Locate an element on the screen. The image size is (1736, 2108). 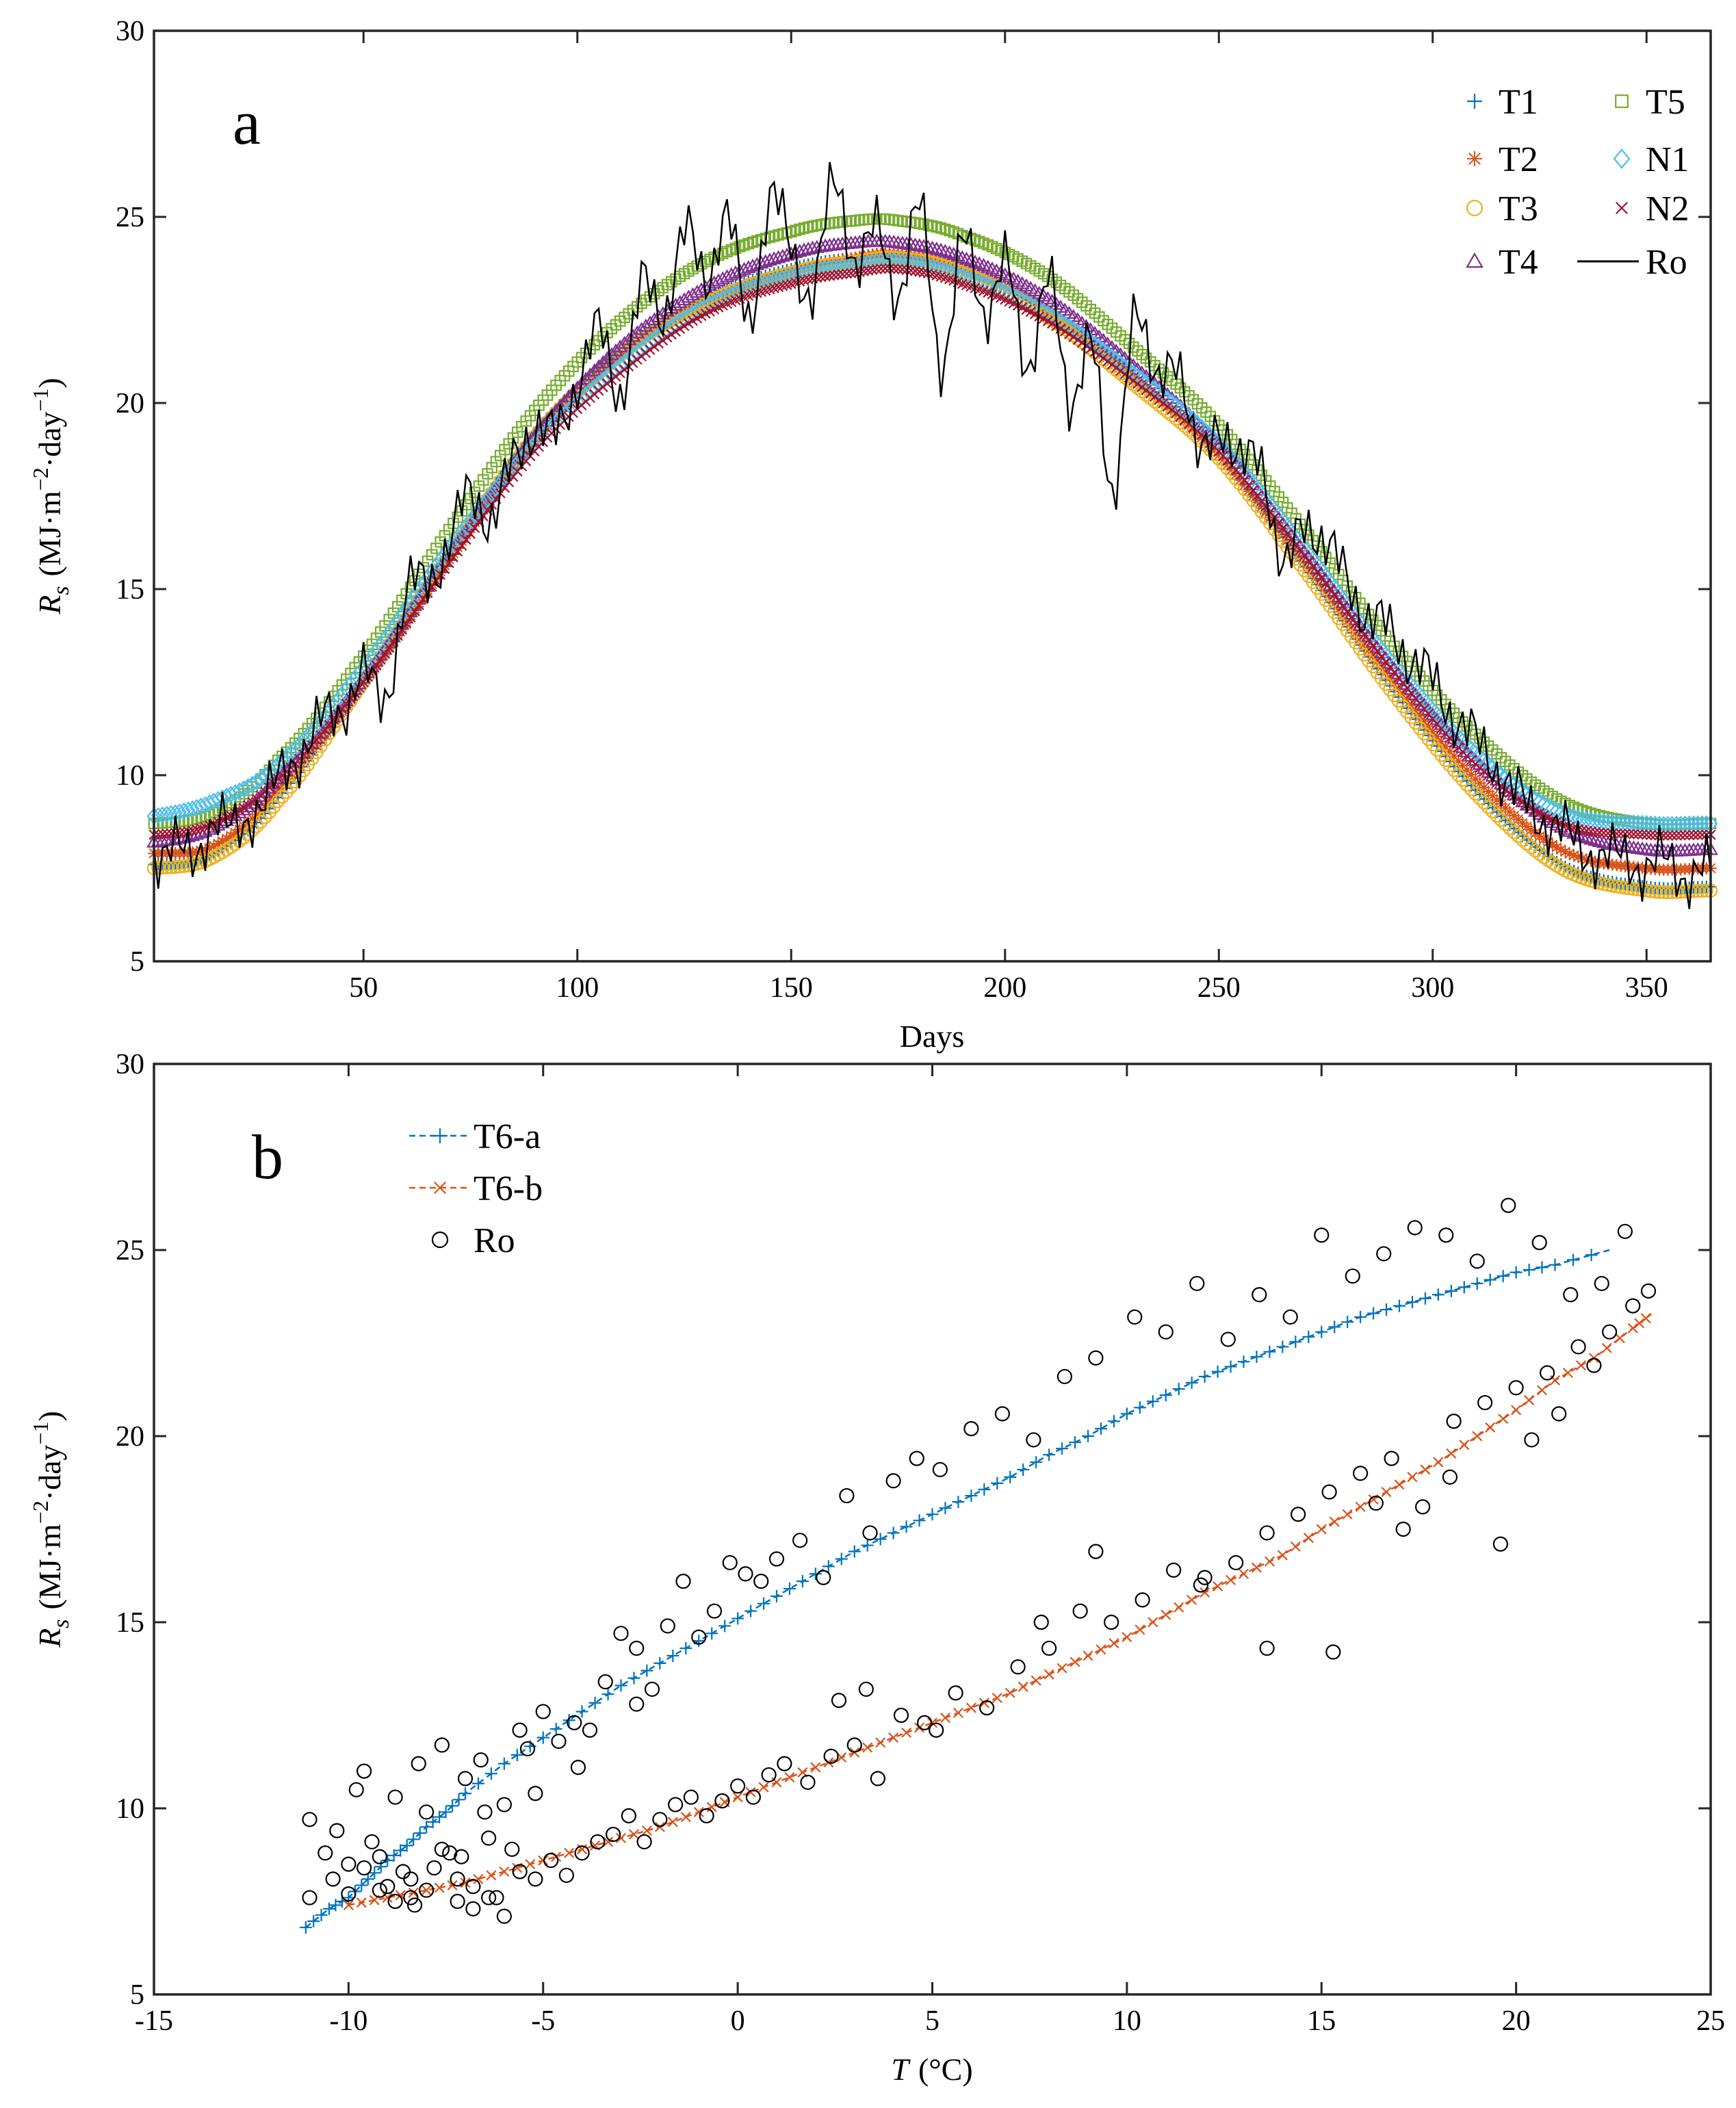
legend-marker-t1-group is located at coordinates (1474, 102).